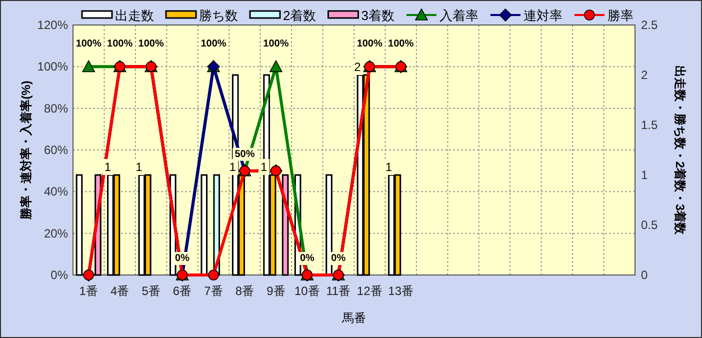 This screenshot has height=338, width=702. I want to click on x-tick-label: 4番, so click(120, 291).